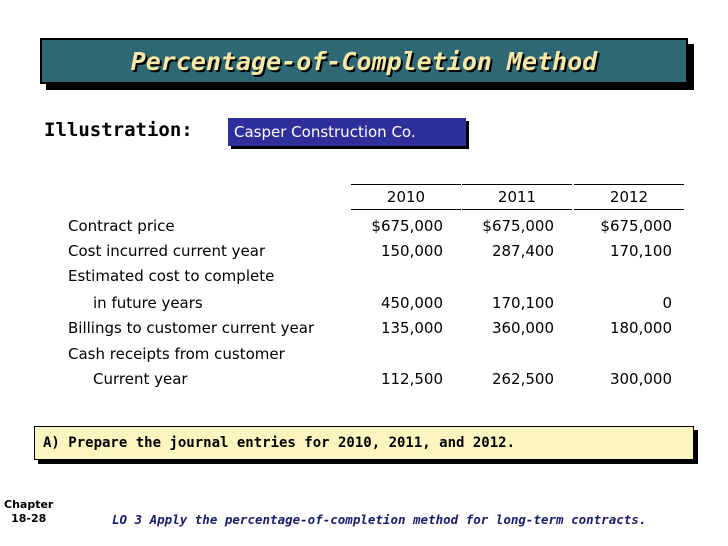 The height and width of the screenshot is (546, 728). I want to click on row-label: Contract price, so click(121, 226).